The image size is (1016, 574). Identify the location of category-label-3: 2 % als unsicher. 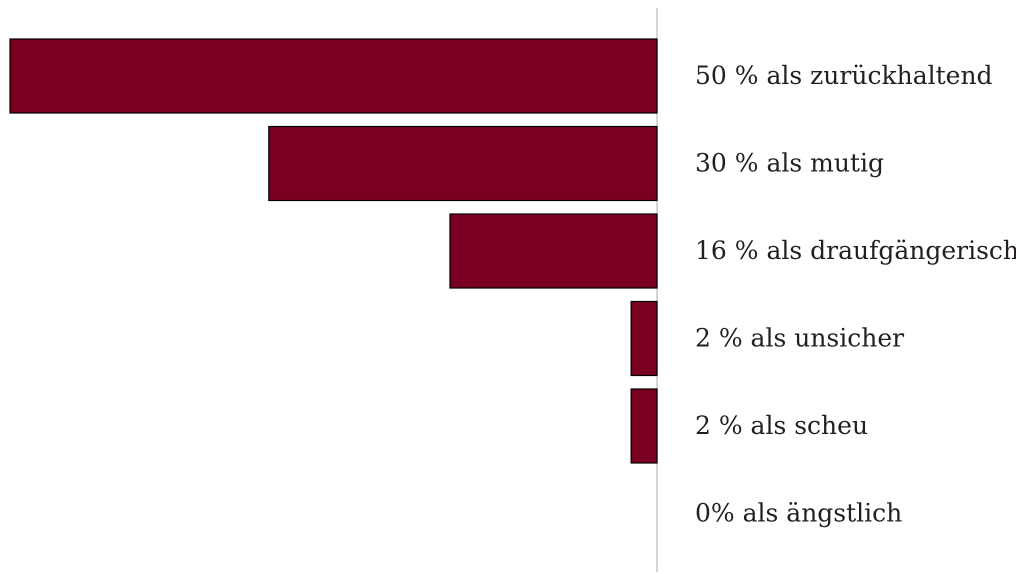
(799, 338).